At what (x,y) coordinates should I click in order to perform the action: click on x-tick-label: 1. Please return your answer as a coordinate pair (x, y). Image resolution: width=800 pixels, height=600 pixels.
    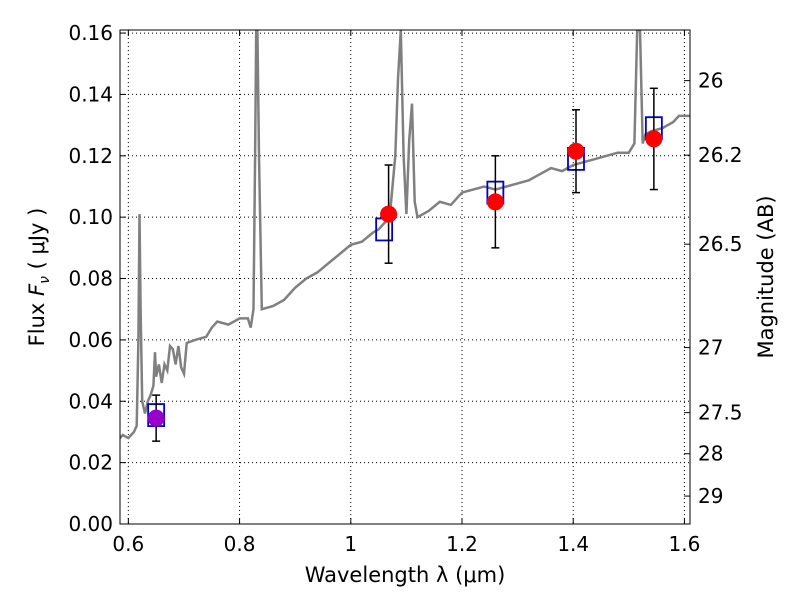
    Looking at the image, I should click on (350, 544).